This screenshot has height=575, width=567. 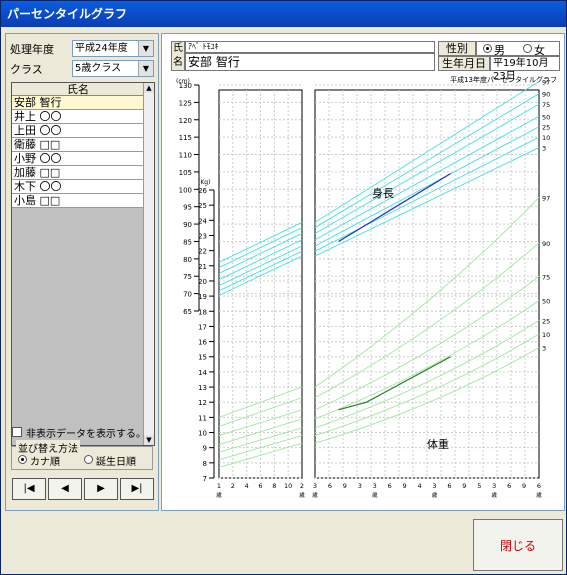 What do you see at coordinates (202, 252) in the screenshot?
I see `weight-tick-label: 22` at bounding box center [202, 252].